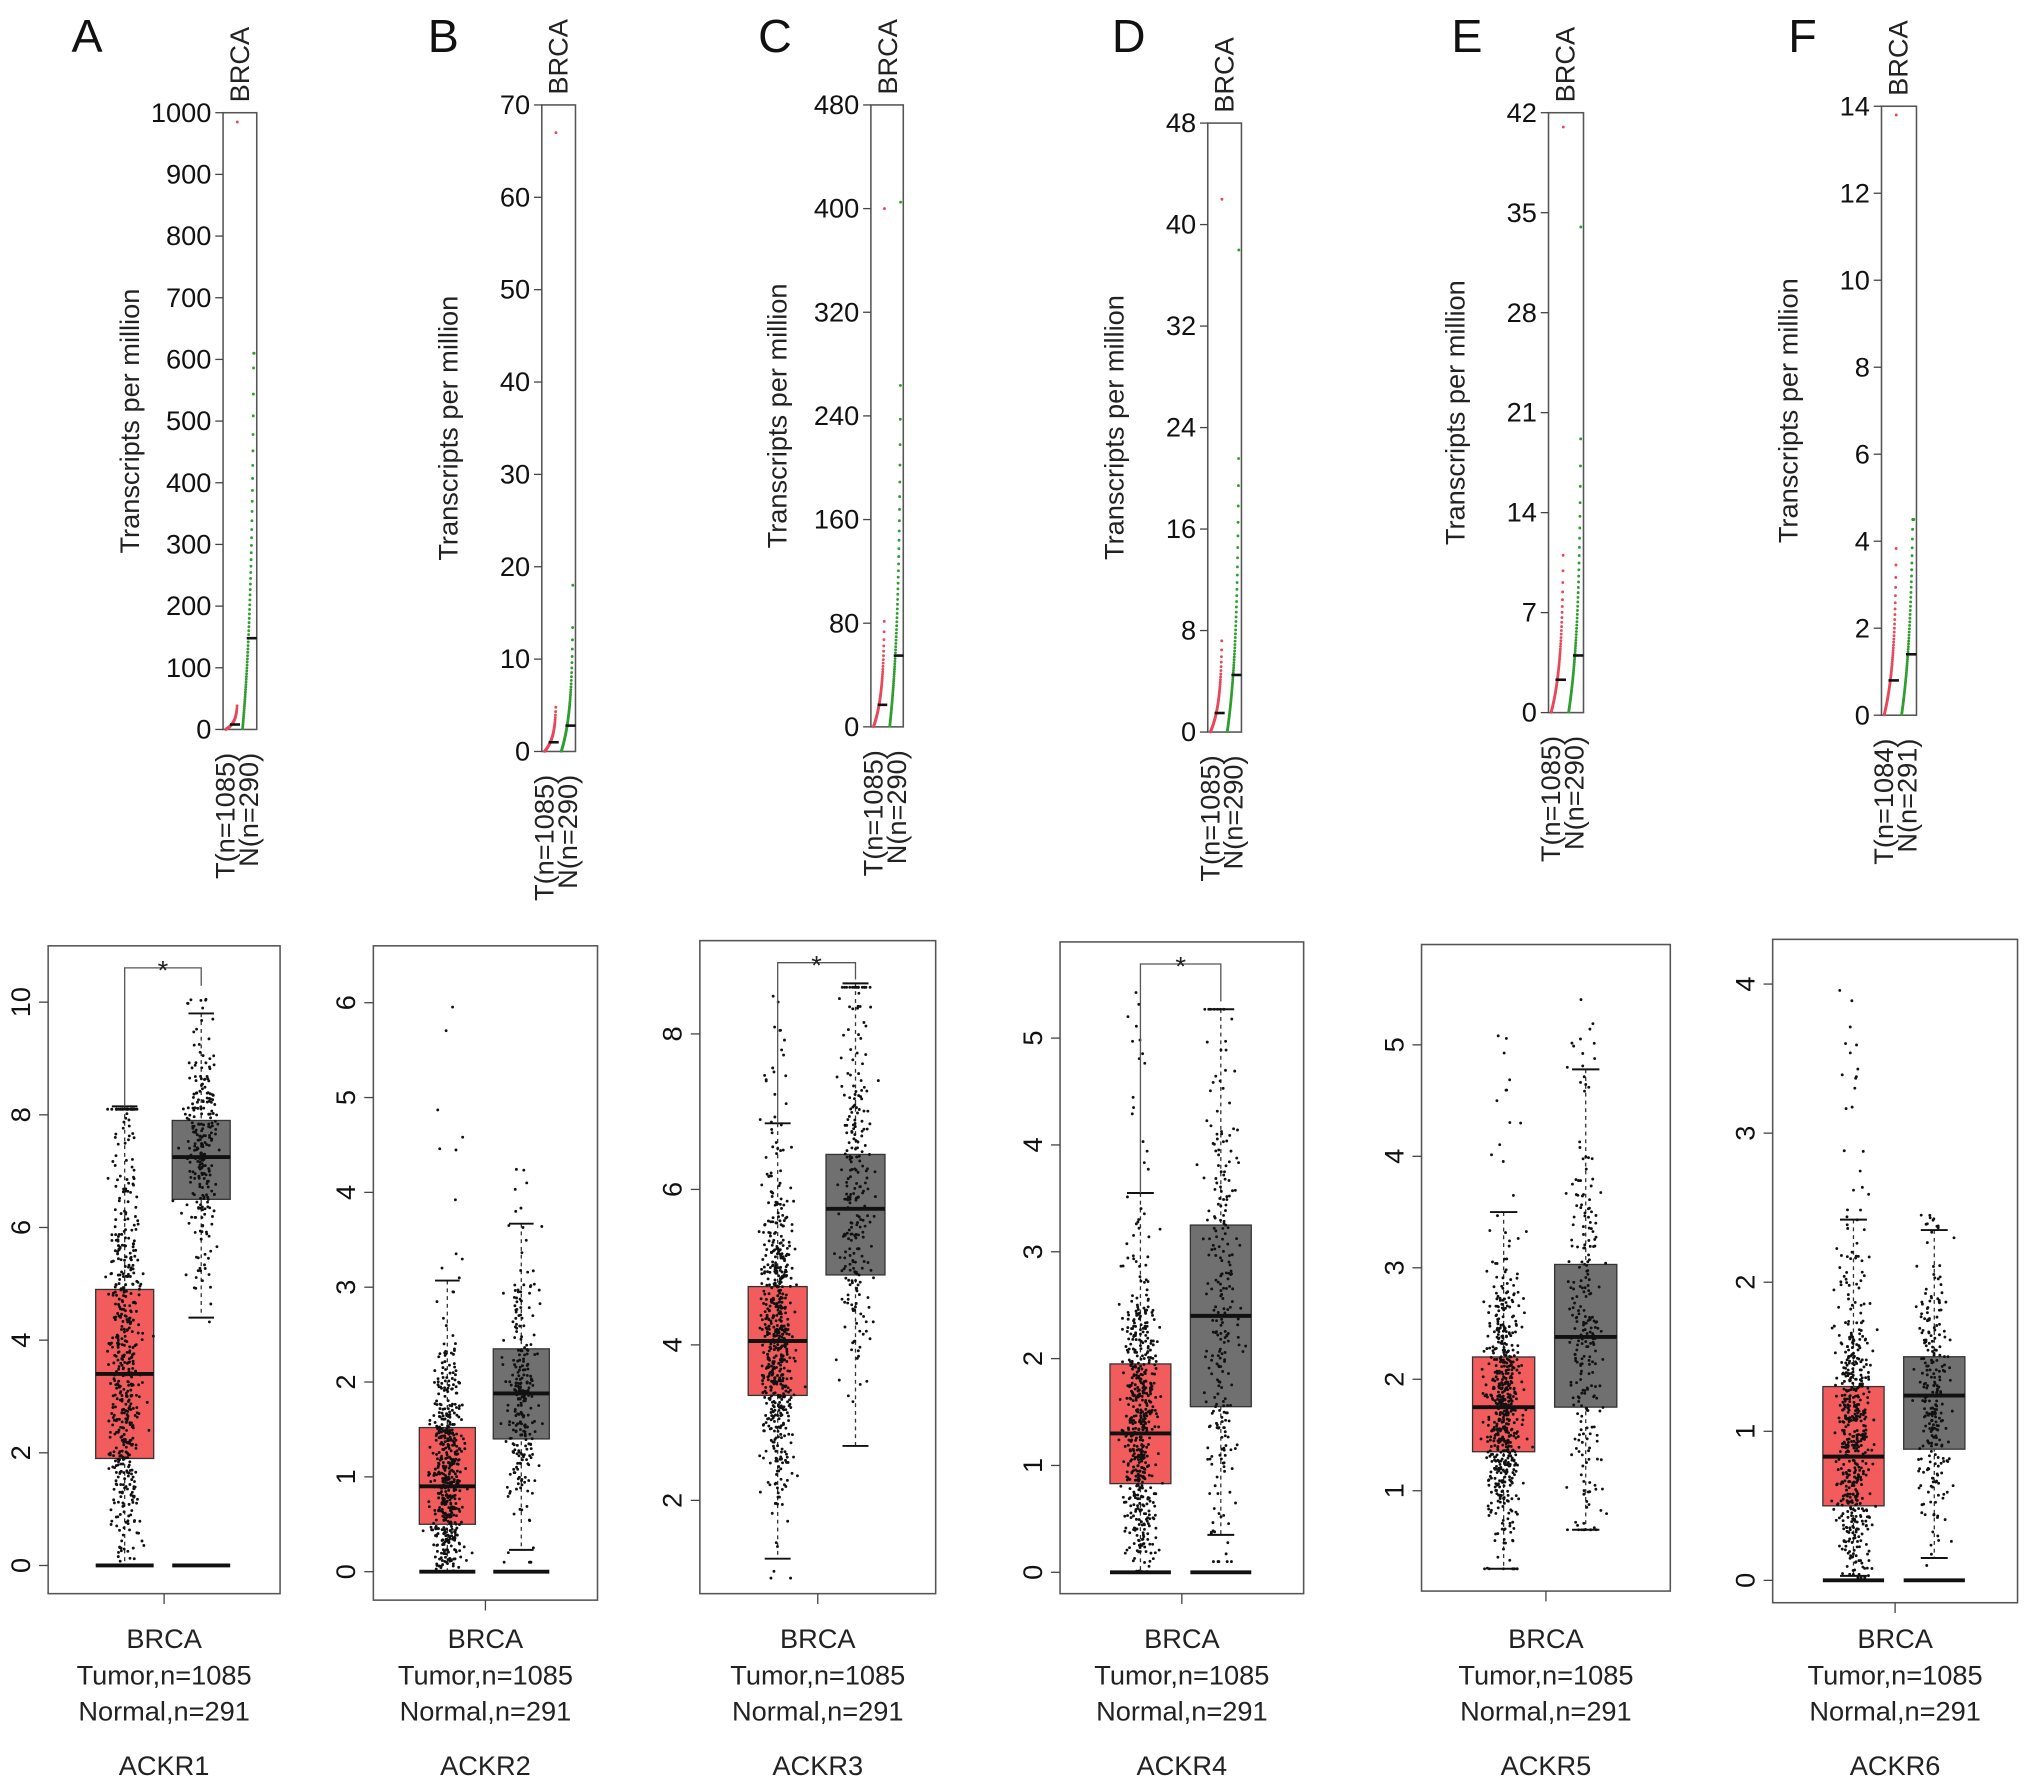 This screenshot has width=2032, height=1788. What do you see at coordinates (883, 656) in the screenshot?
I see `tumor-dot` at bounding box center [883, 656].